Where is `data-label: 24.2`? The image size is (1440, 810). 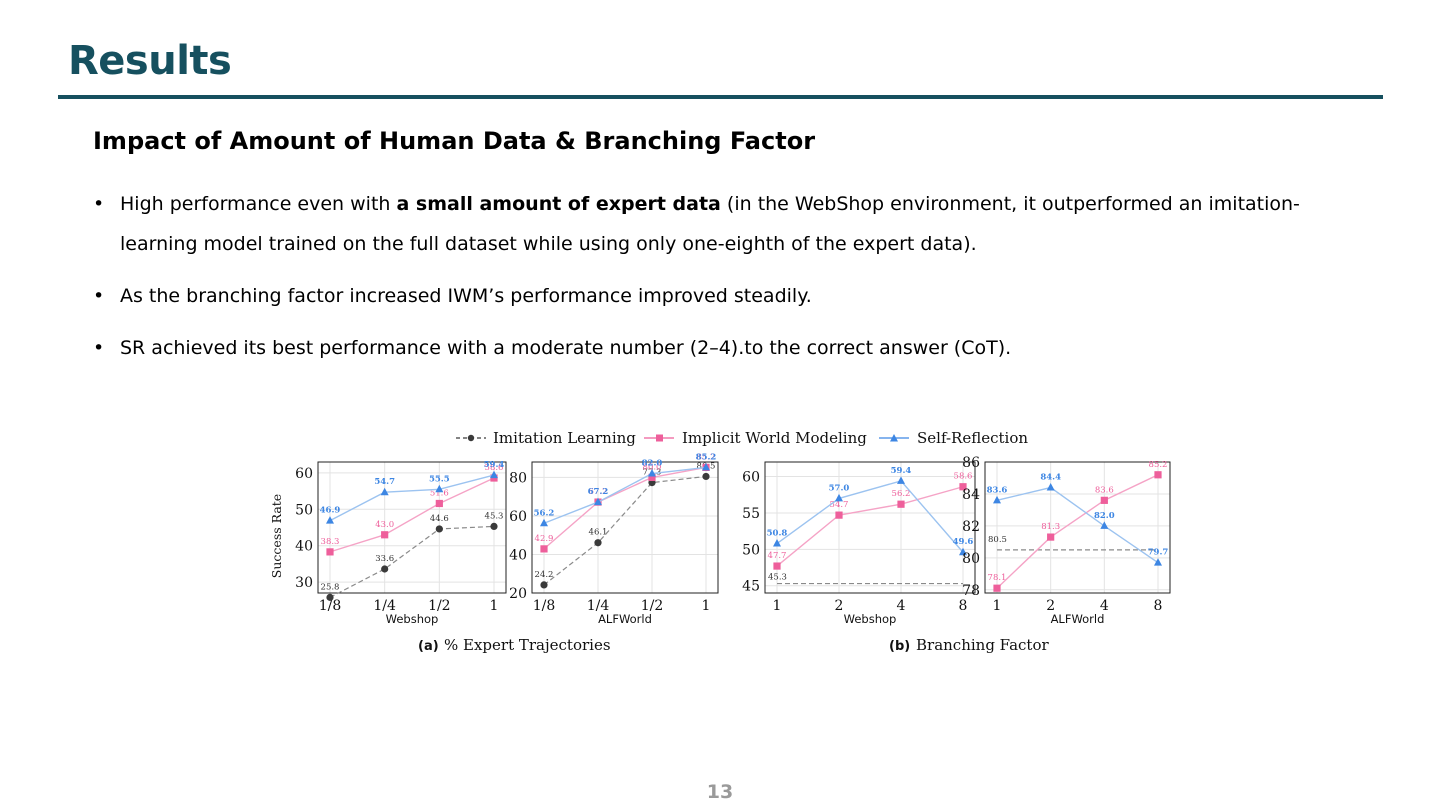 data-label: 24.2 is located at coordinates (544, 575).